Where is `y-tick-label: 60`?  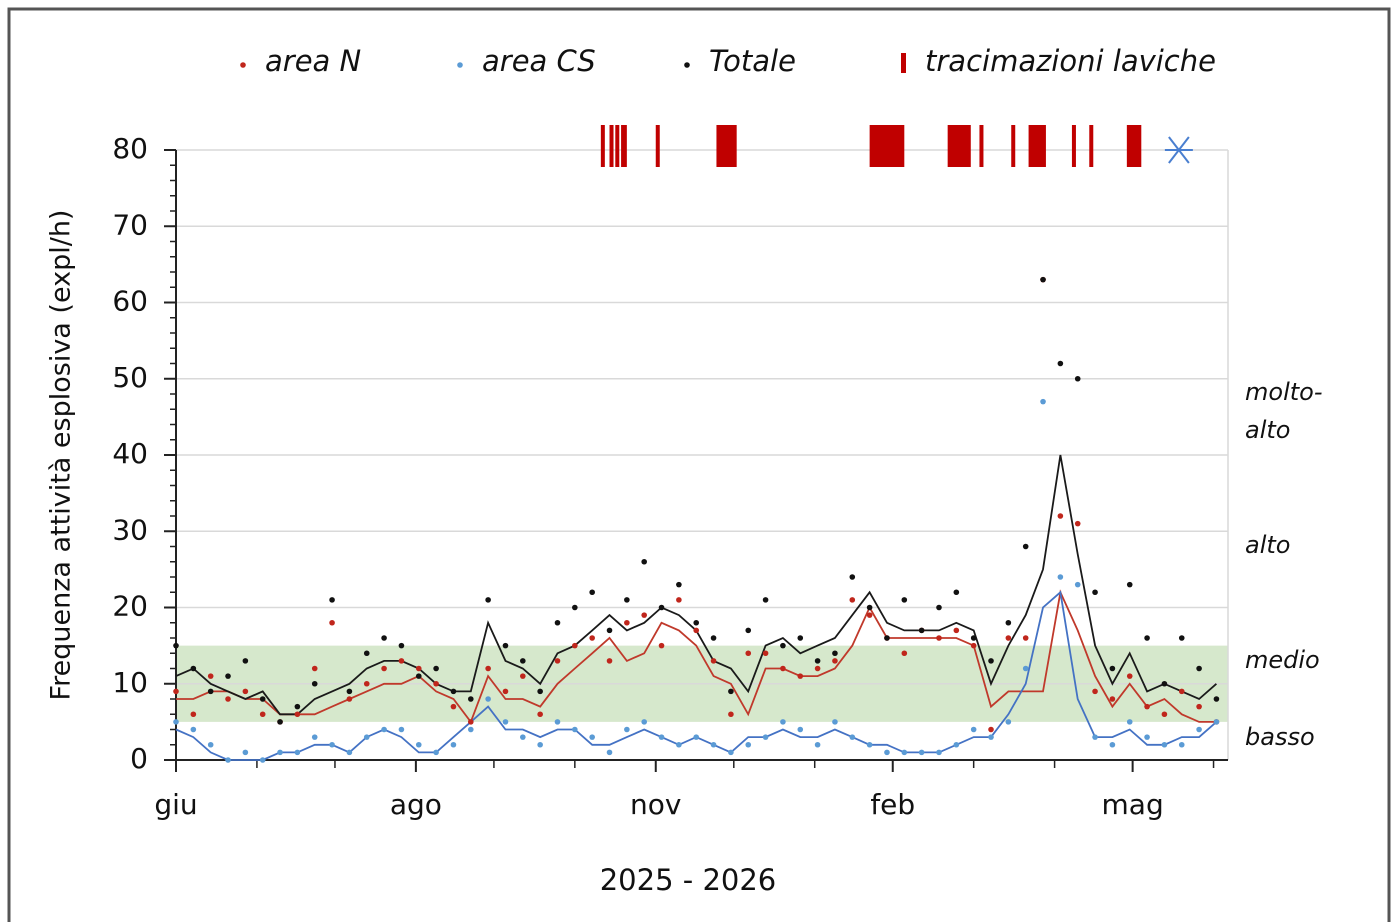 y-tick-label: 60 is located at coordinates (130, 301).